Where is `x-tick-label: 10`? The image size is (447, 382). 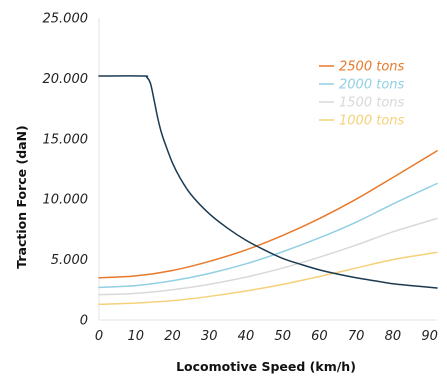 x-tick-label: 10 is located at coordinates (135, 336).